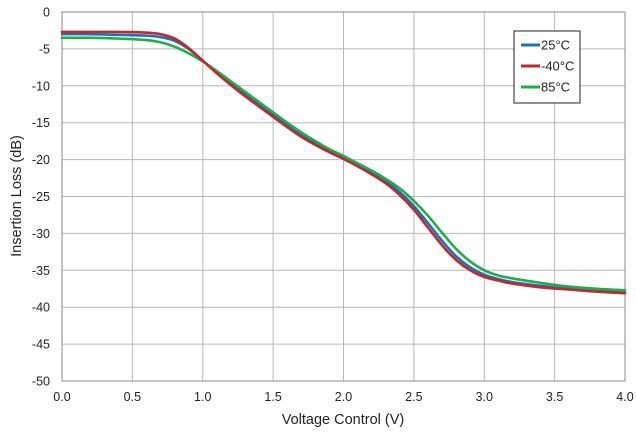 Image resolution: width=636 pixels, height=432 pixels. What do you see at coordinates (46, 13) in the screenshot?
I see `y-tick-label: 0` at bounding box center [46, 13].